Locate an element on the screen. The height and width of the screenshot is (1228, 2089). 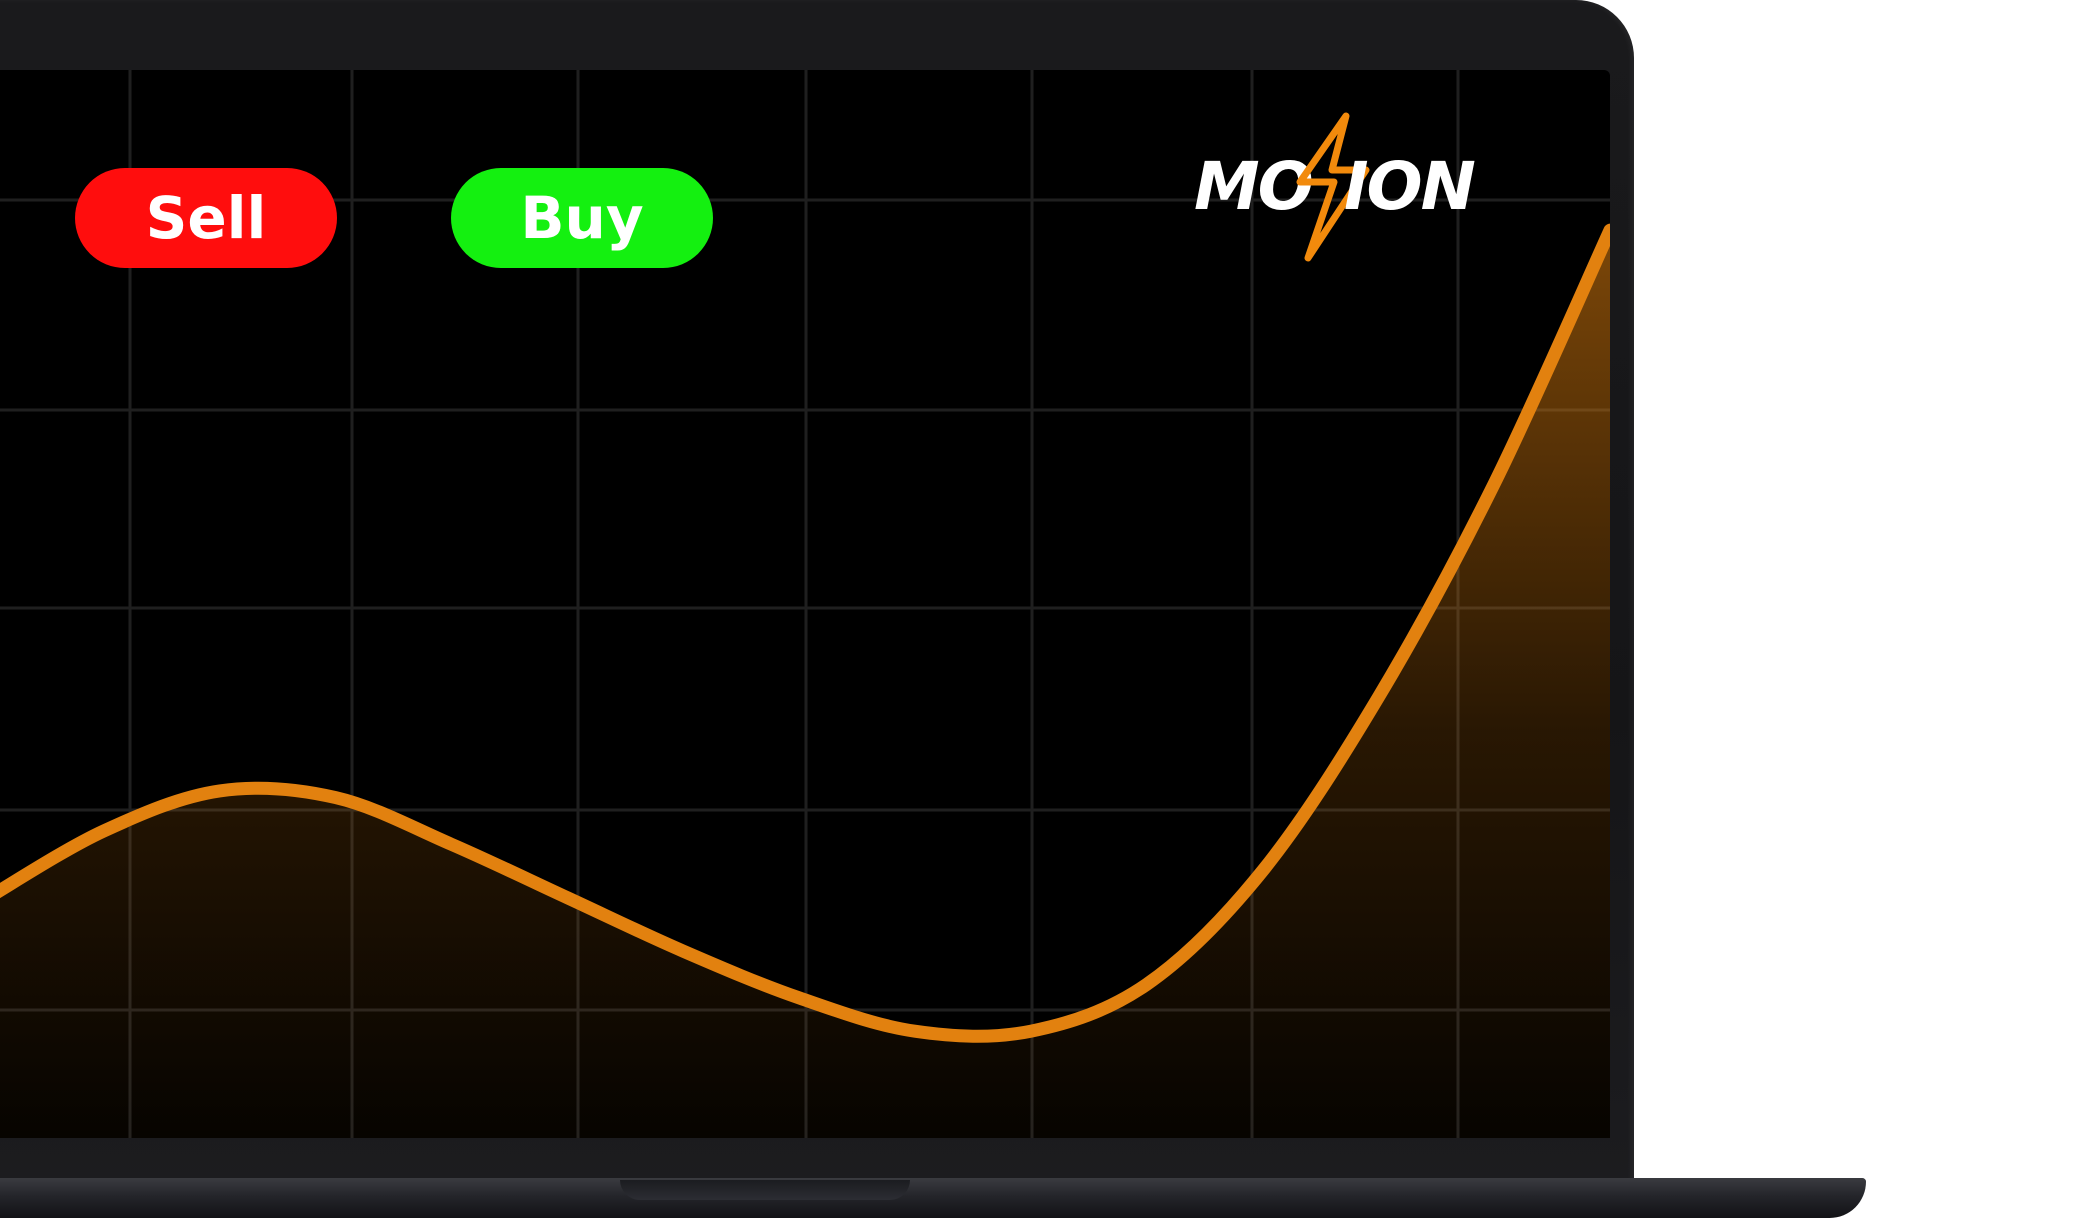
laptop-hinge-notch is located at coordinates (765, 1190).